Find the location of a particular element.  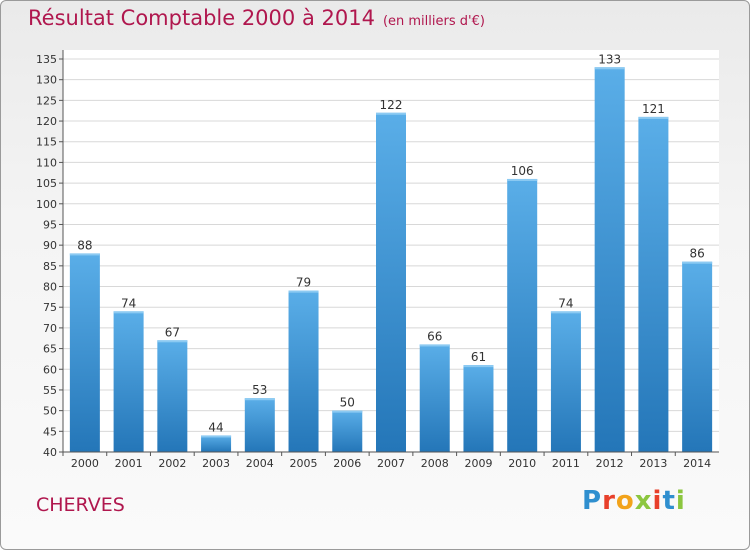

x-tick-label: 2012 is located at coordinates (610, 463).